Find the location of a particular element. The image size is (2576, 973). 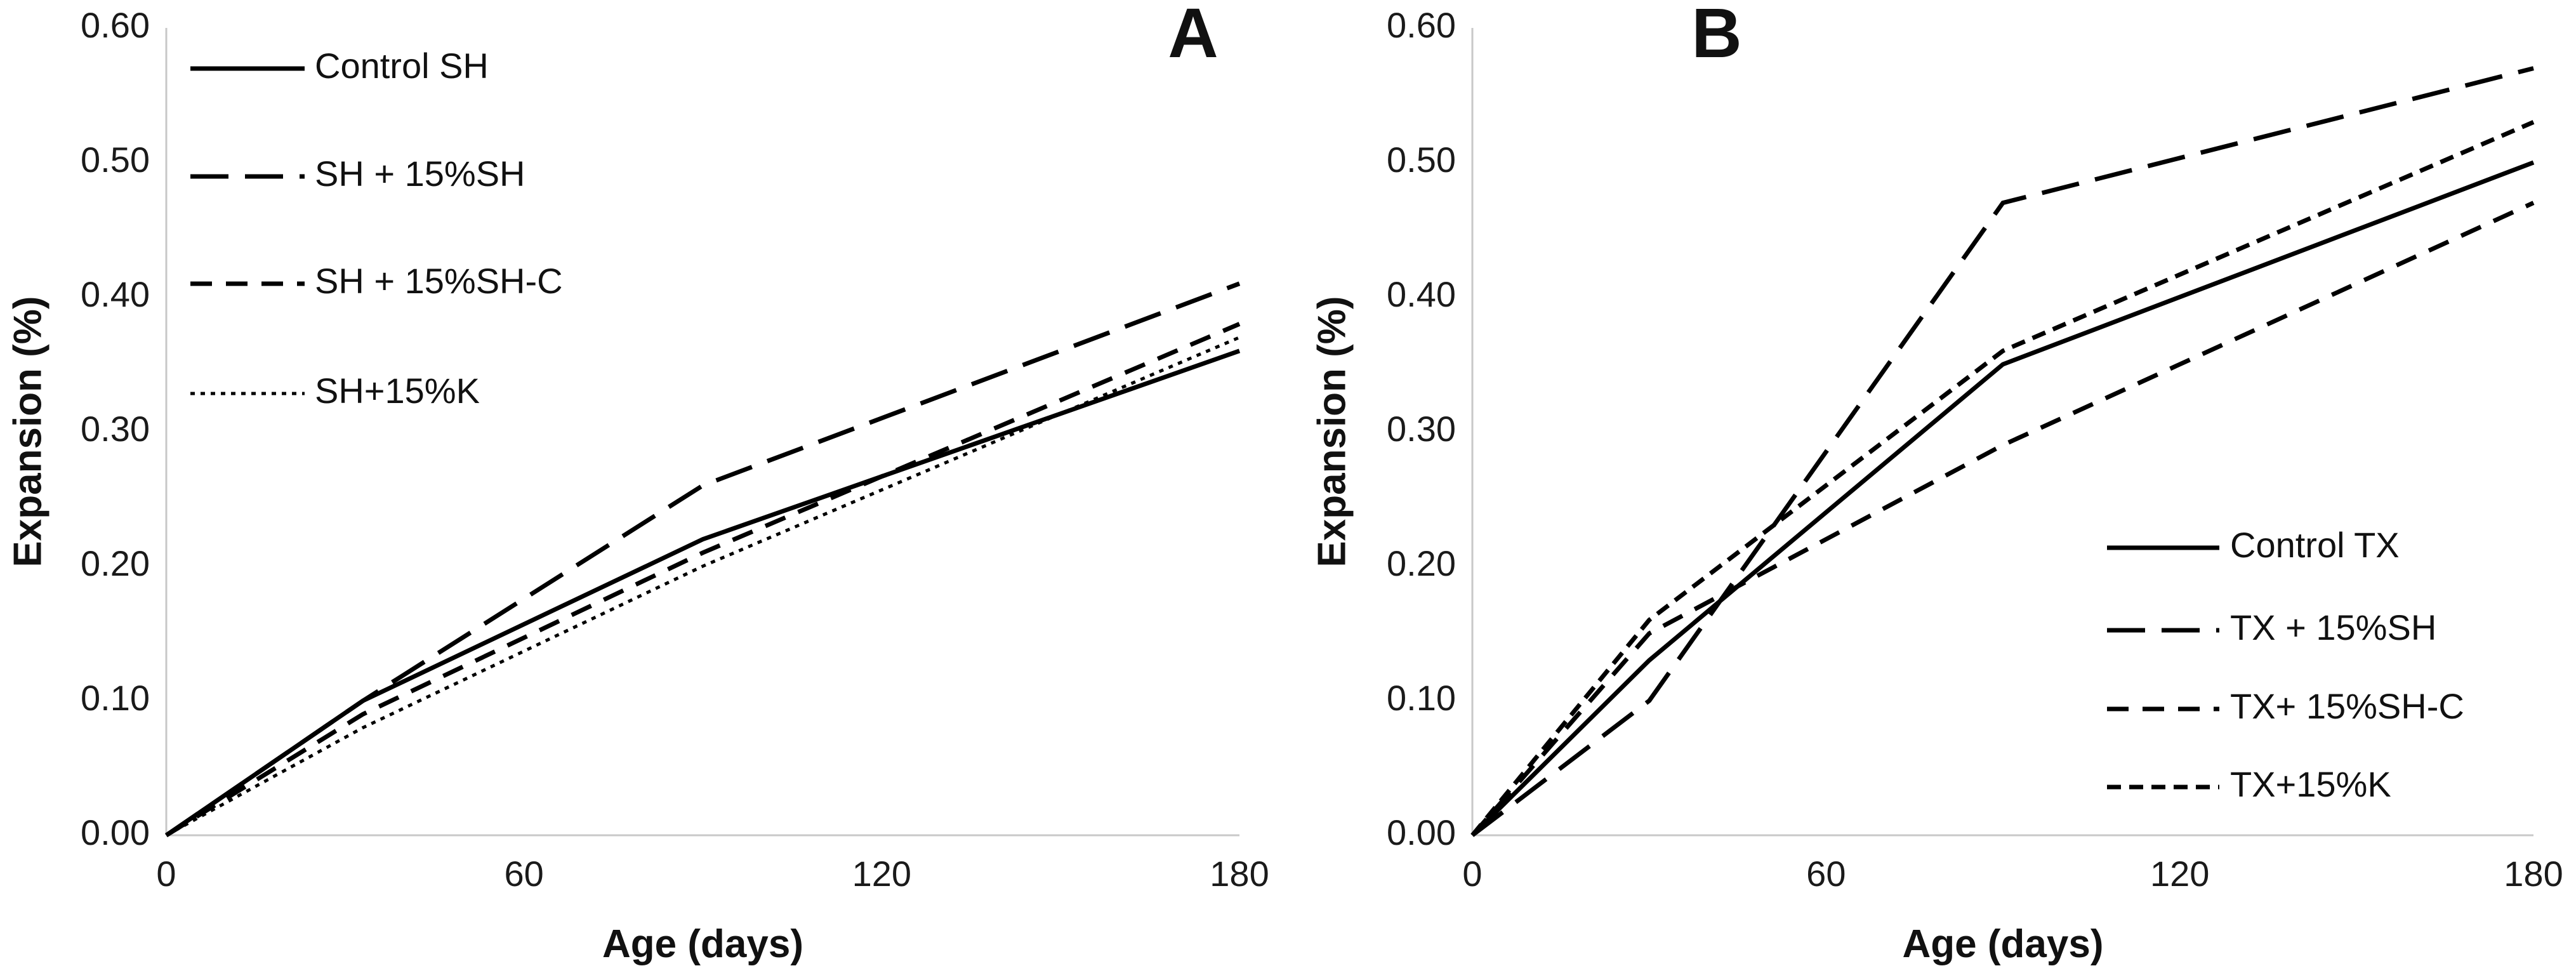

legend-label: TX + 15%SH is located at coordinates (2333, 627).